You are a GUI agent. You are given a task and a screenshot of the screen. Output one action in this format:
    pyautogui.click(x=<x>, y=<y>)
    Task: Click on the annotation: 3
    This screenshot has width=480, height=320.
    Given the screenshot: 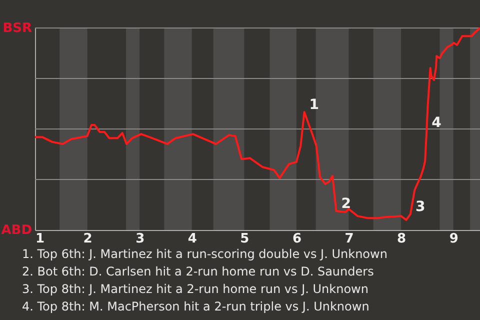 What is the action you would take?
    pyautogui.click(x=420, y=207)
    